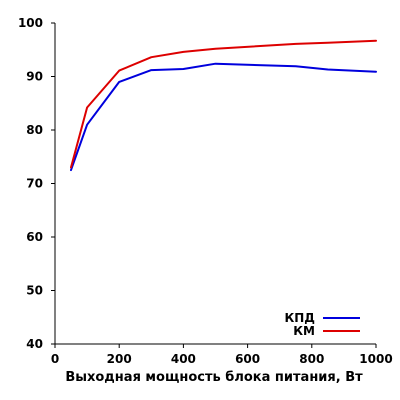 The height and width of the screenshot is (400, 400). What do you see at coordinates (183, 359) in the screenshot?
I see `x-tick-label: 400` at bounding box center [183, 359].